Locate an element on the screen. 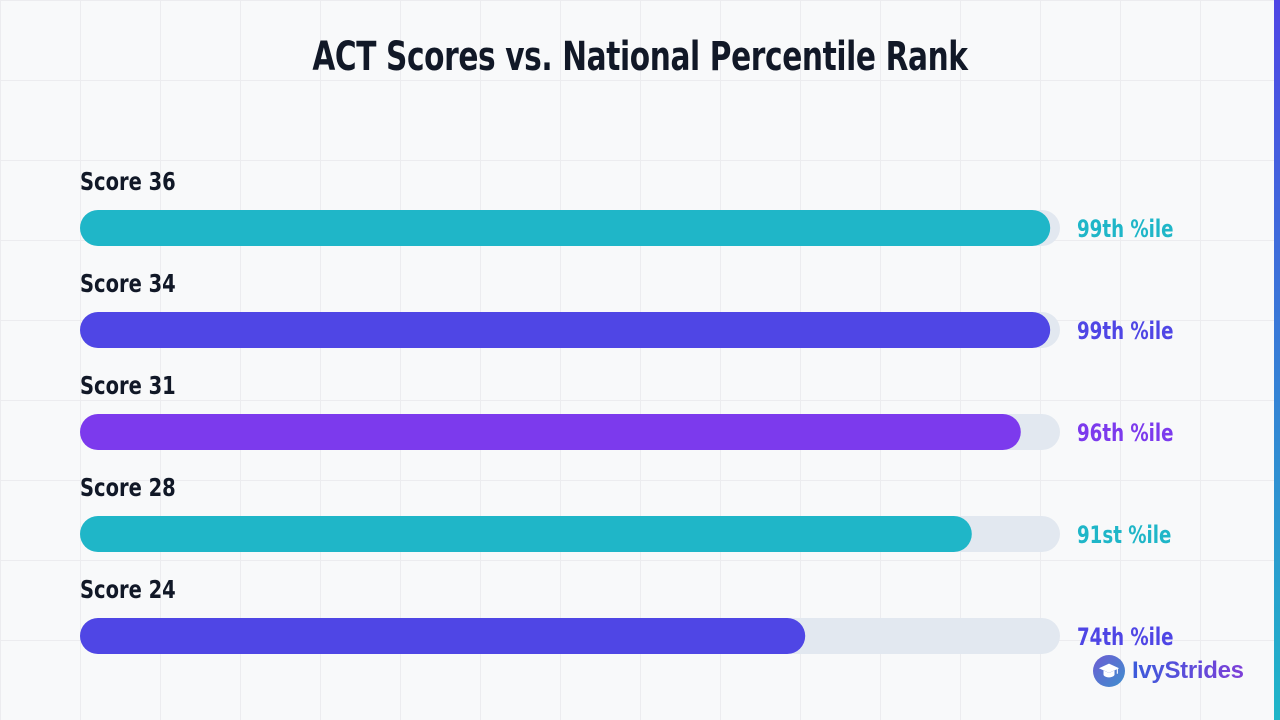 The image size is (1280, 720). graduation-cap-icon is located at coordinates (1109, 671).